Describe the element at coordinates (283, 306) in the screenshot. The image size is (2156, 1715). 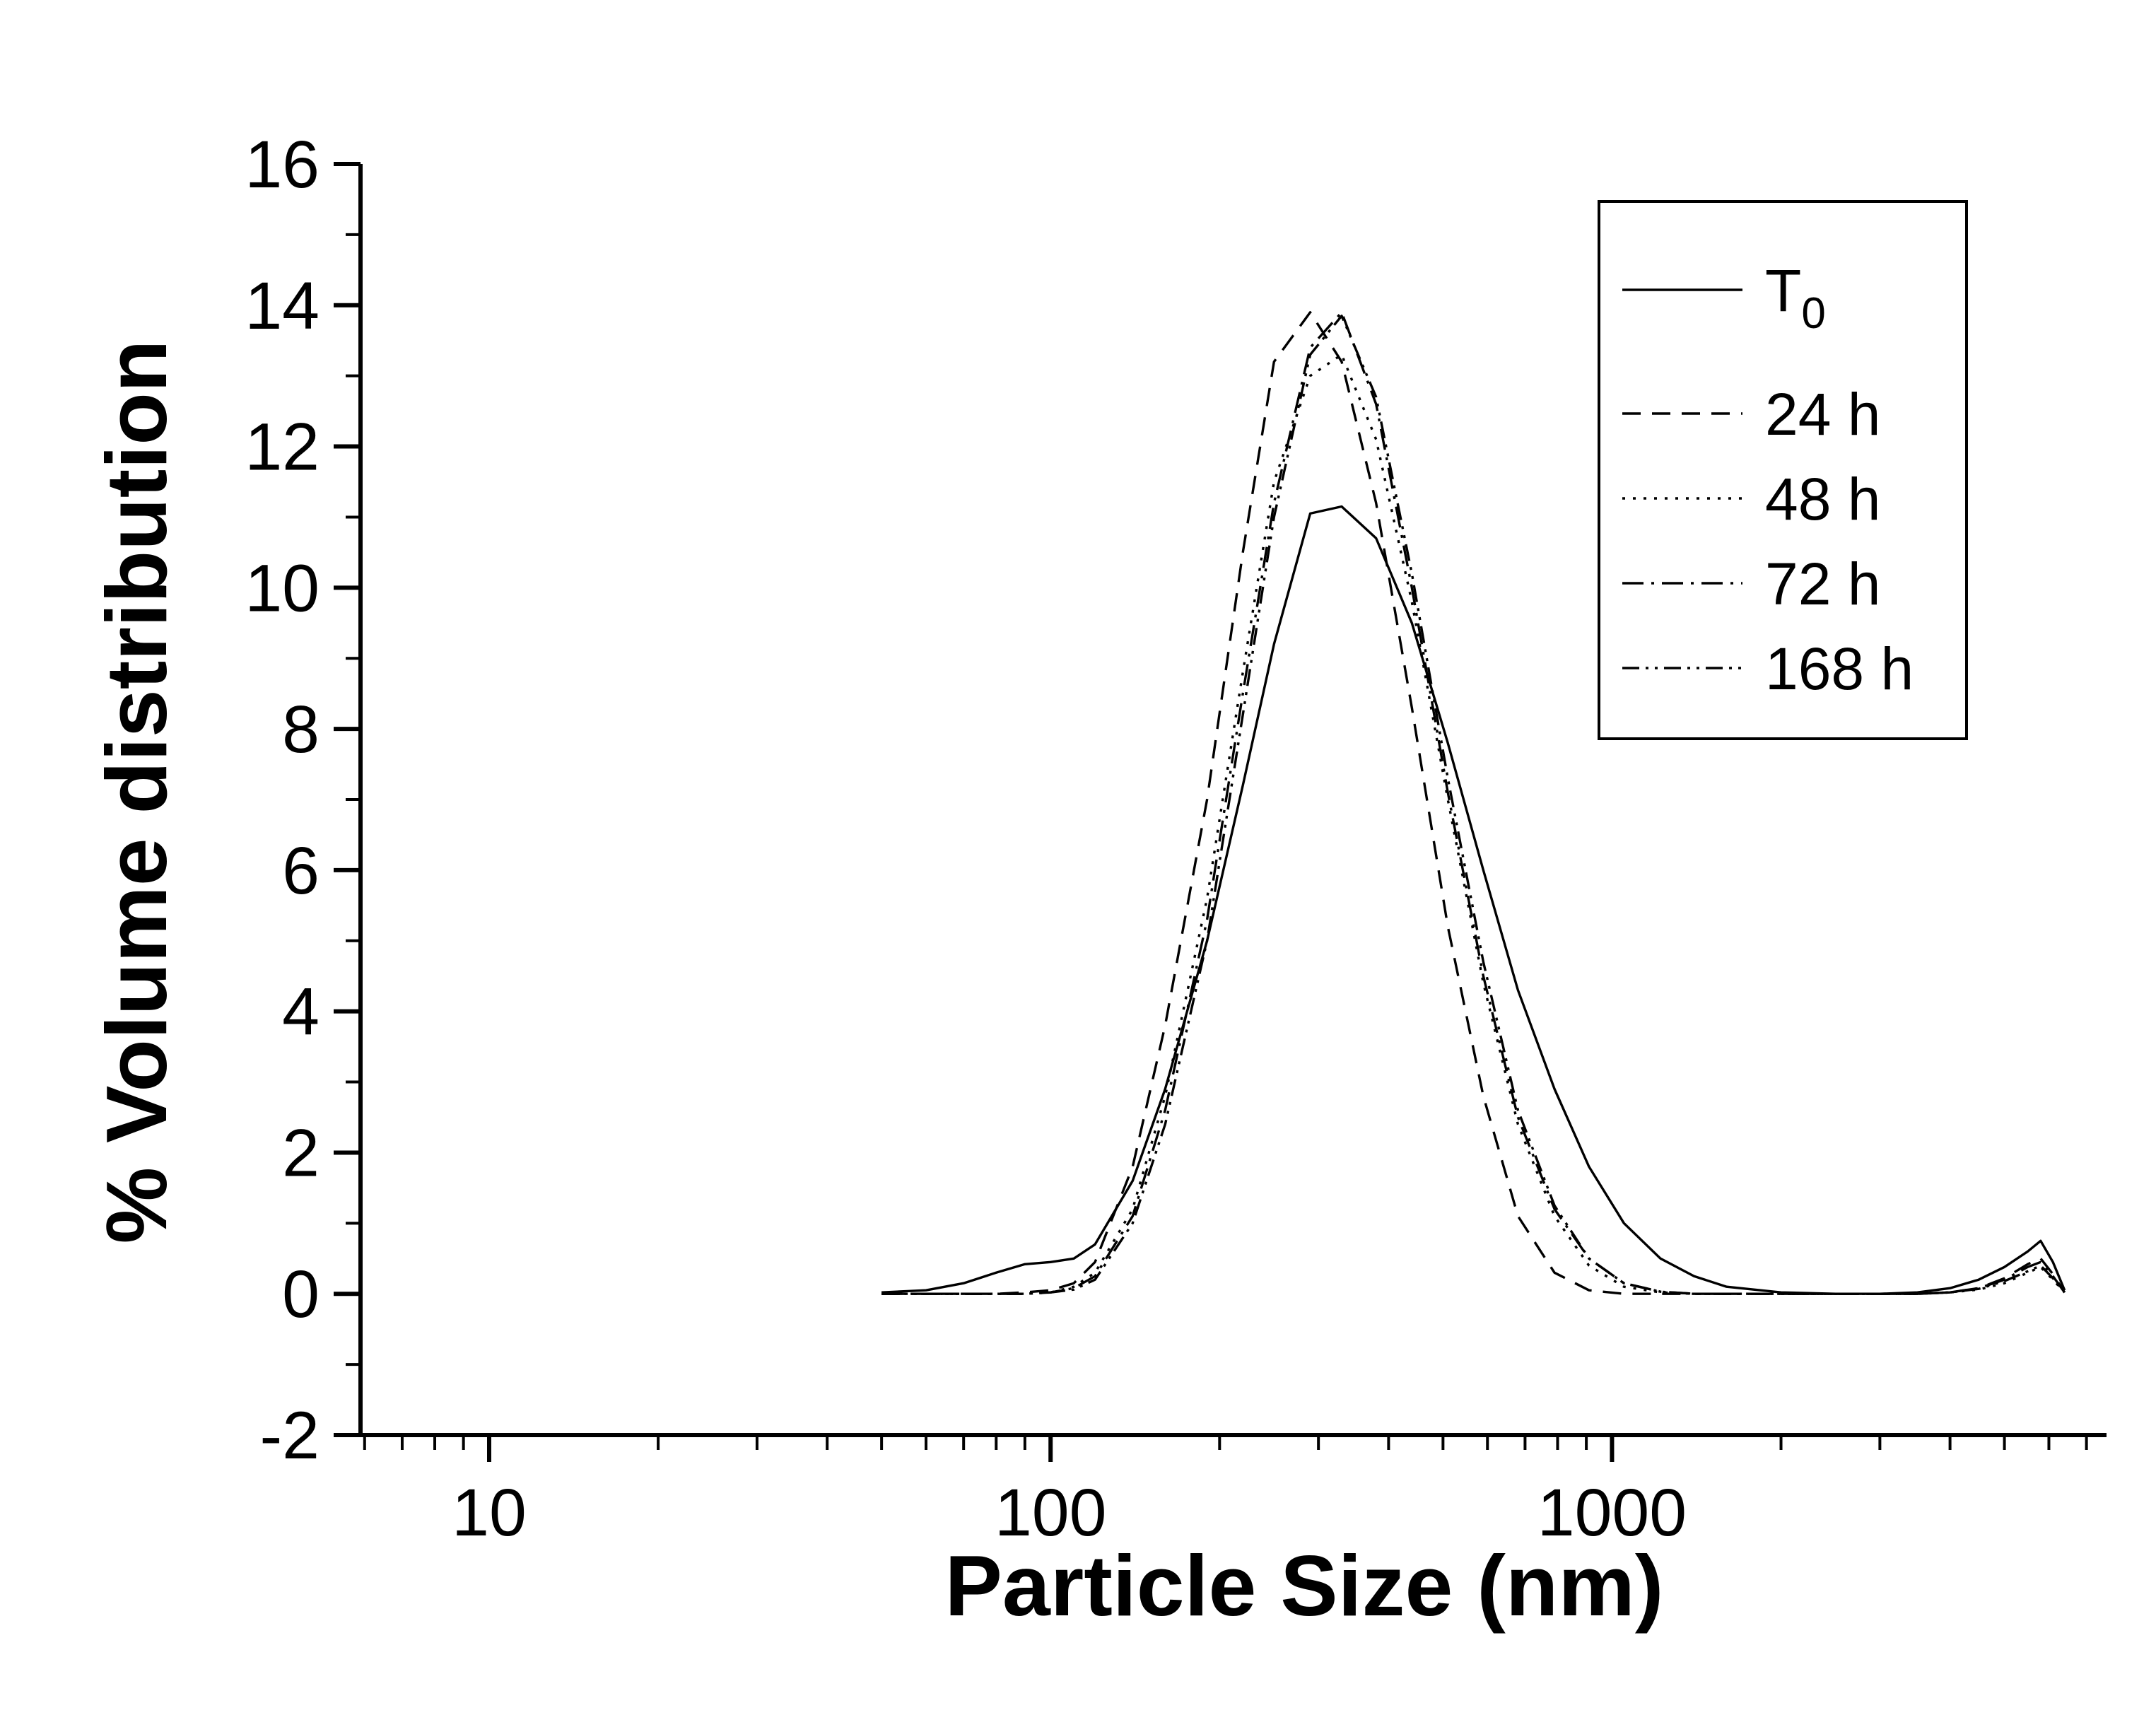
I see `y-tick-label: 14` at that location.